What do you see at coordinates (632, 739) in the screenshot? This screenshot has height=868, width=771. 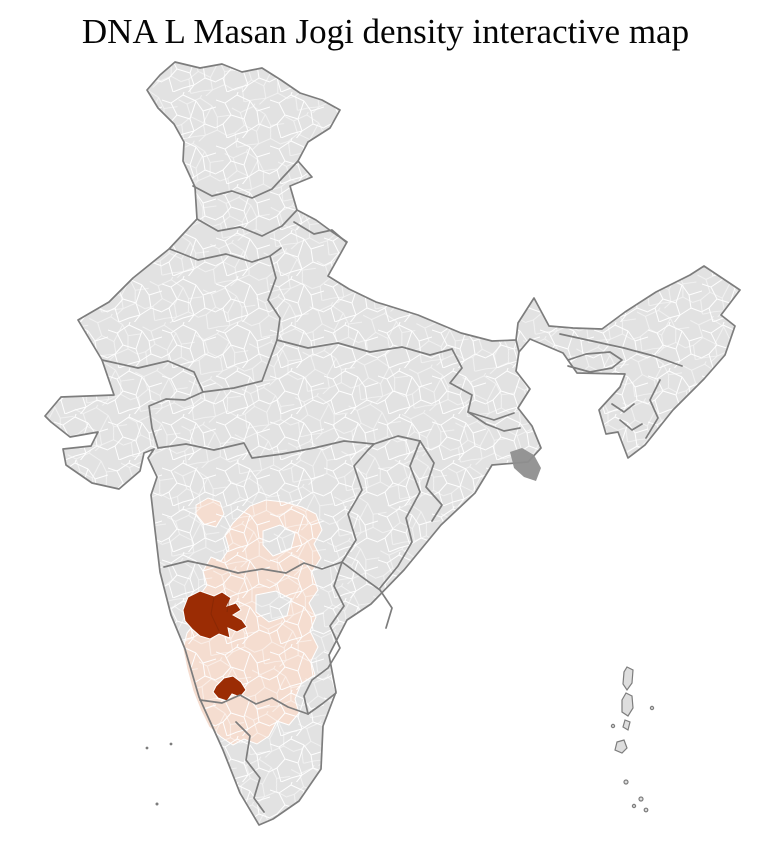 I see `andaman-nicobar-islands` at bounding box center [632, 739].